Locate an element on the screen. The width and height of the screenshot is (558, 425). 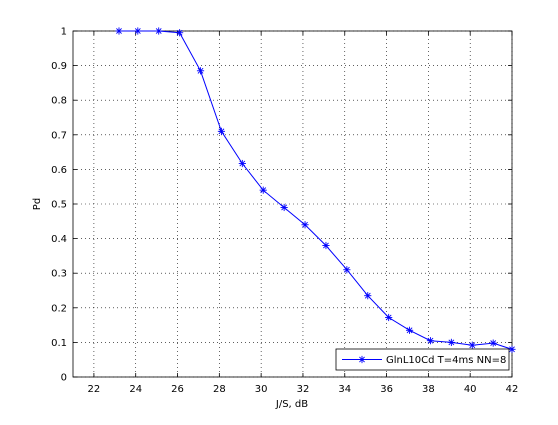
x-tick-label: 28 is located at coordinates (219, 389).